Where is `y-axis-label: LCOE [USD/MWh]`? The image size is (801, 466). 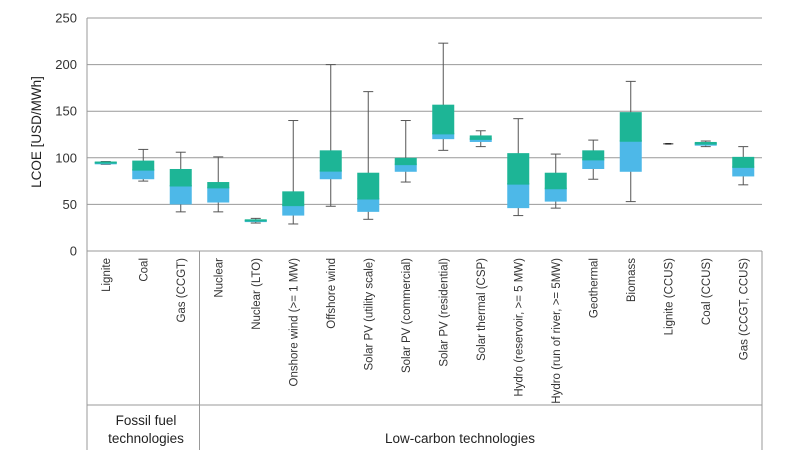
y-axis-label: LCOE [USD/MWh] is located at coordinates (36, 132).